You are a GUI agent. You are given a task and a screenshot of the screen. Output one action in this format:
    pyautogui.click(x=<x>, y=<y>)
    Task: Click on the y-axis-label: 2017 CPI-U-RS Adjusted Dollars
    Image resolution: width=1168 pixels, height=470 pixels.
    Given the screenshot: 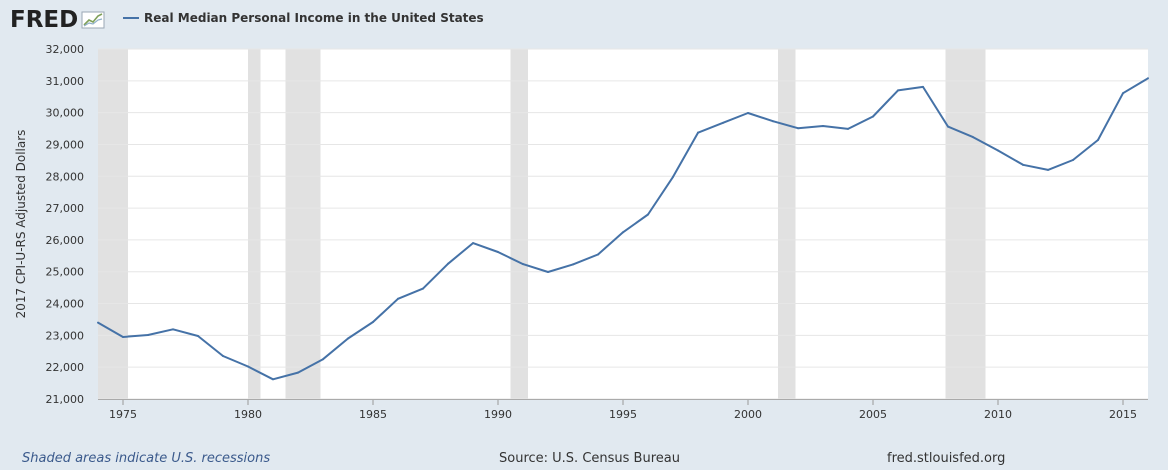 What is the action you would take?
    pyautogui.click(x=21, y=224)
    